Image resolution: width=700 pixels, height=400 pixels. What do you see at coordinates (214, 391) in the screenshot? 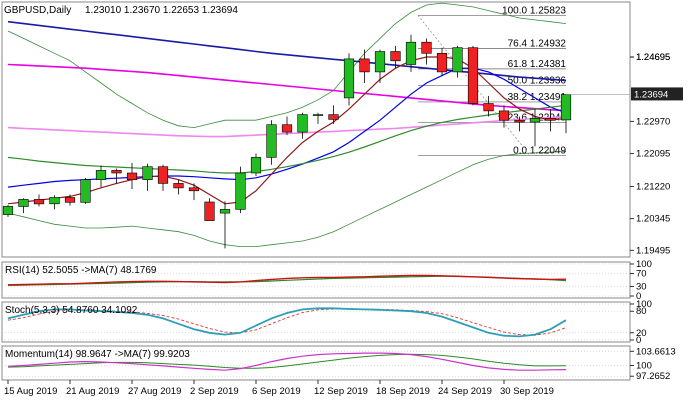
I see `date-tick-label: 2 Sep 2019` at bounding box center [214, 391].